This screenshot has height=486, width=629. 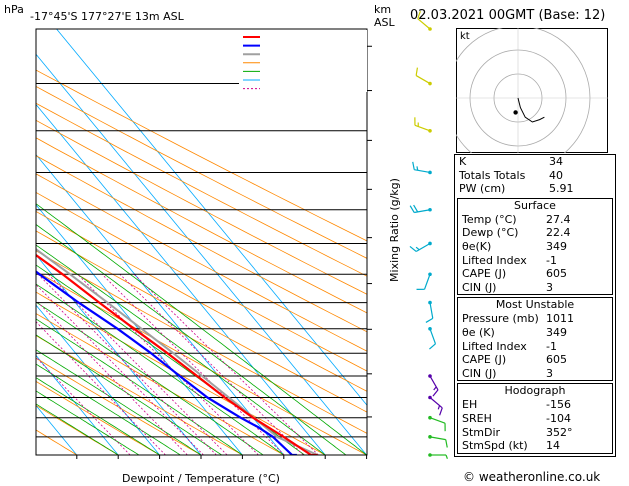 What do you see at coordinates (470, 405) in the screenshot?
I see `index-label: EH` at bounding box center [470, 405].